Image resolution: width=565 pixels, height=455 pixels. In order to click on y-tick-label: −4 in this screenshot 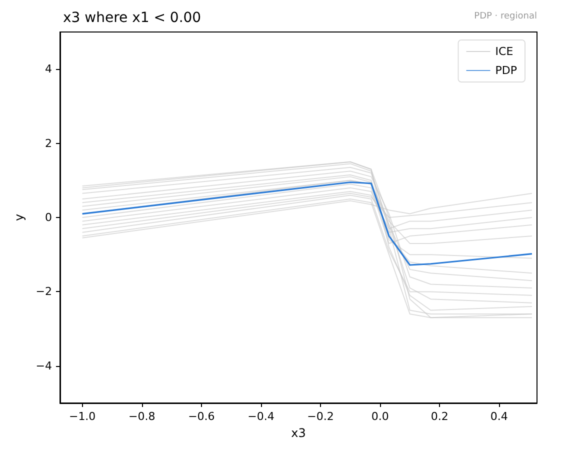, I will do `click(44, 365)`.